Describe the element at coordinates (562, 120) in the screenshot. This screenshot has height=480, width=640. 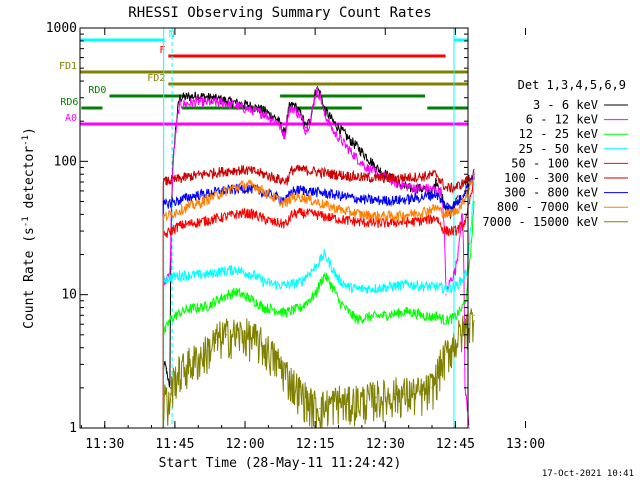
I see `legend-label-1: 6 - 12 keV` at that location.